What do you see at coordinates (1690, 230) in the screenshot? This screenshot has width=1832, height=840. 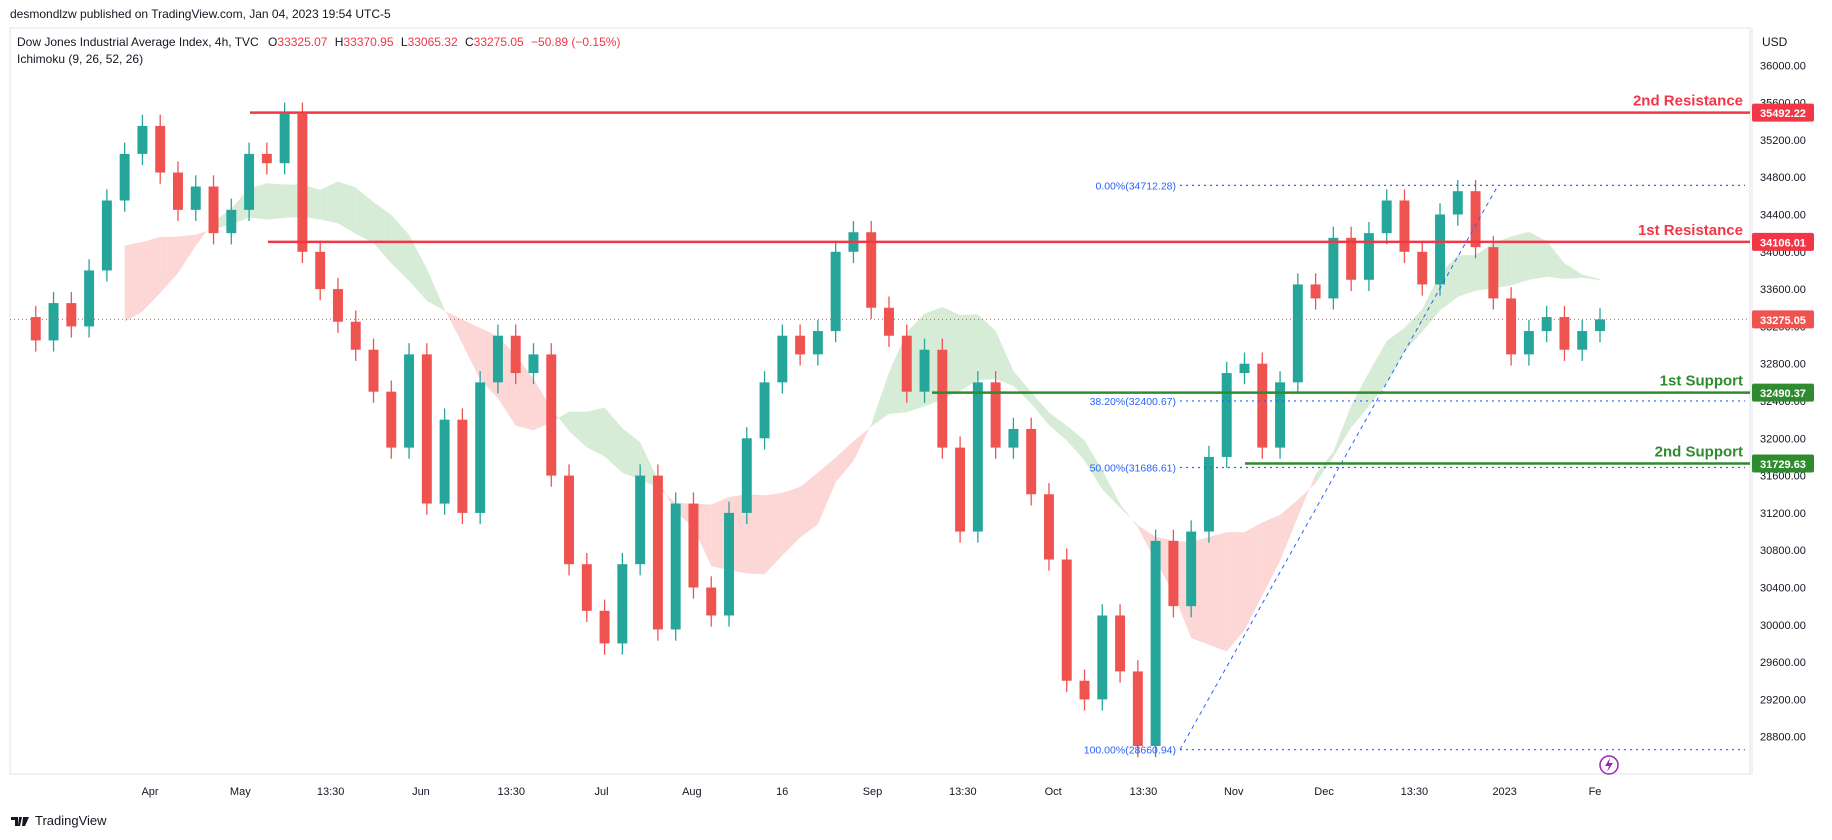 I see `level-name-label: 1st Resistance` at bounding box center [1690, 230].